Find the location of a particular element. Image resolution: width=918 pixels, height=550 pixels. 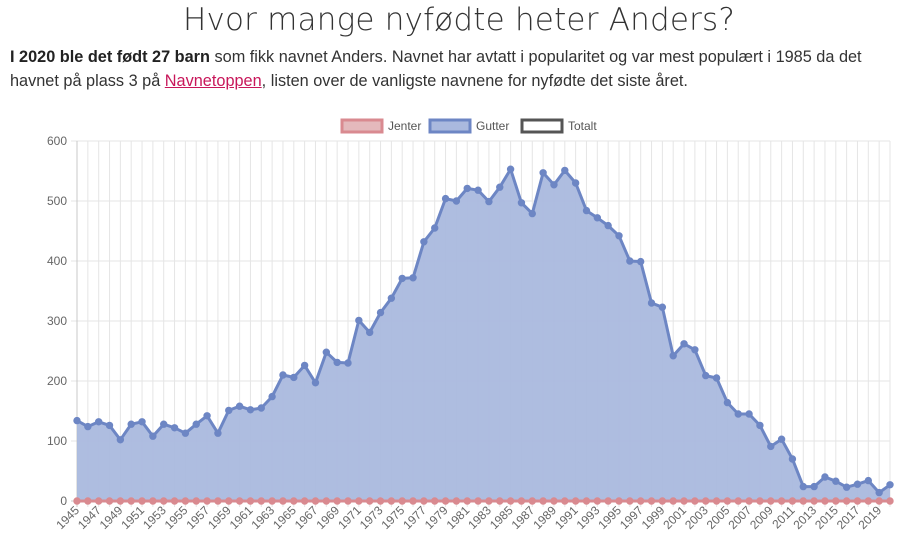

y-tick-label: 100 is located at coordinates (57, 441).